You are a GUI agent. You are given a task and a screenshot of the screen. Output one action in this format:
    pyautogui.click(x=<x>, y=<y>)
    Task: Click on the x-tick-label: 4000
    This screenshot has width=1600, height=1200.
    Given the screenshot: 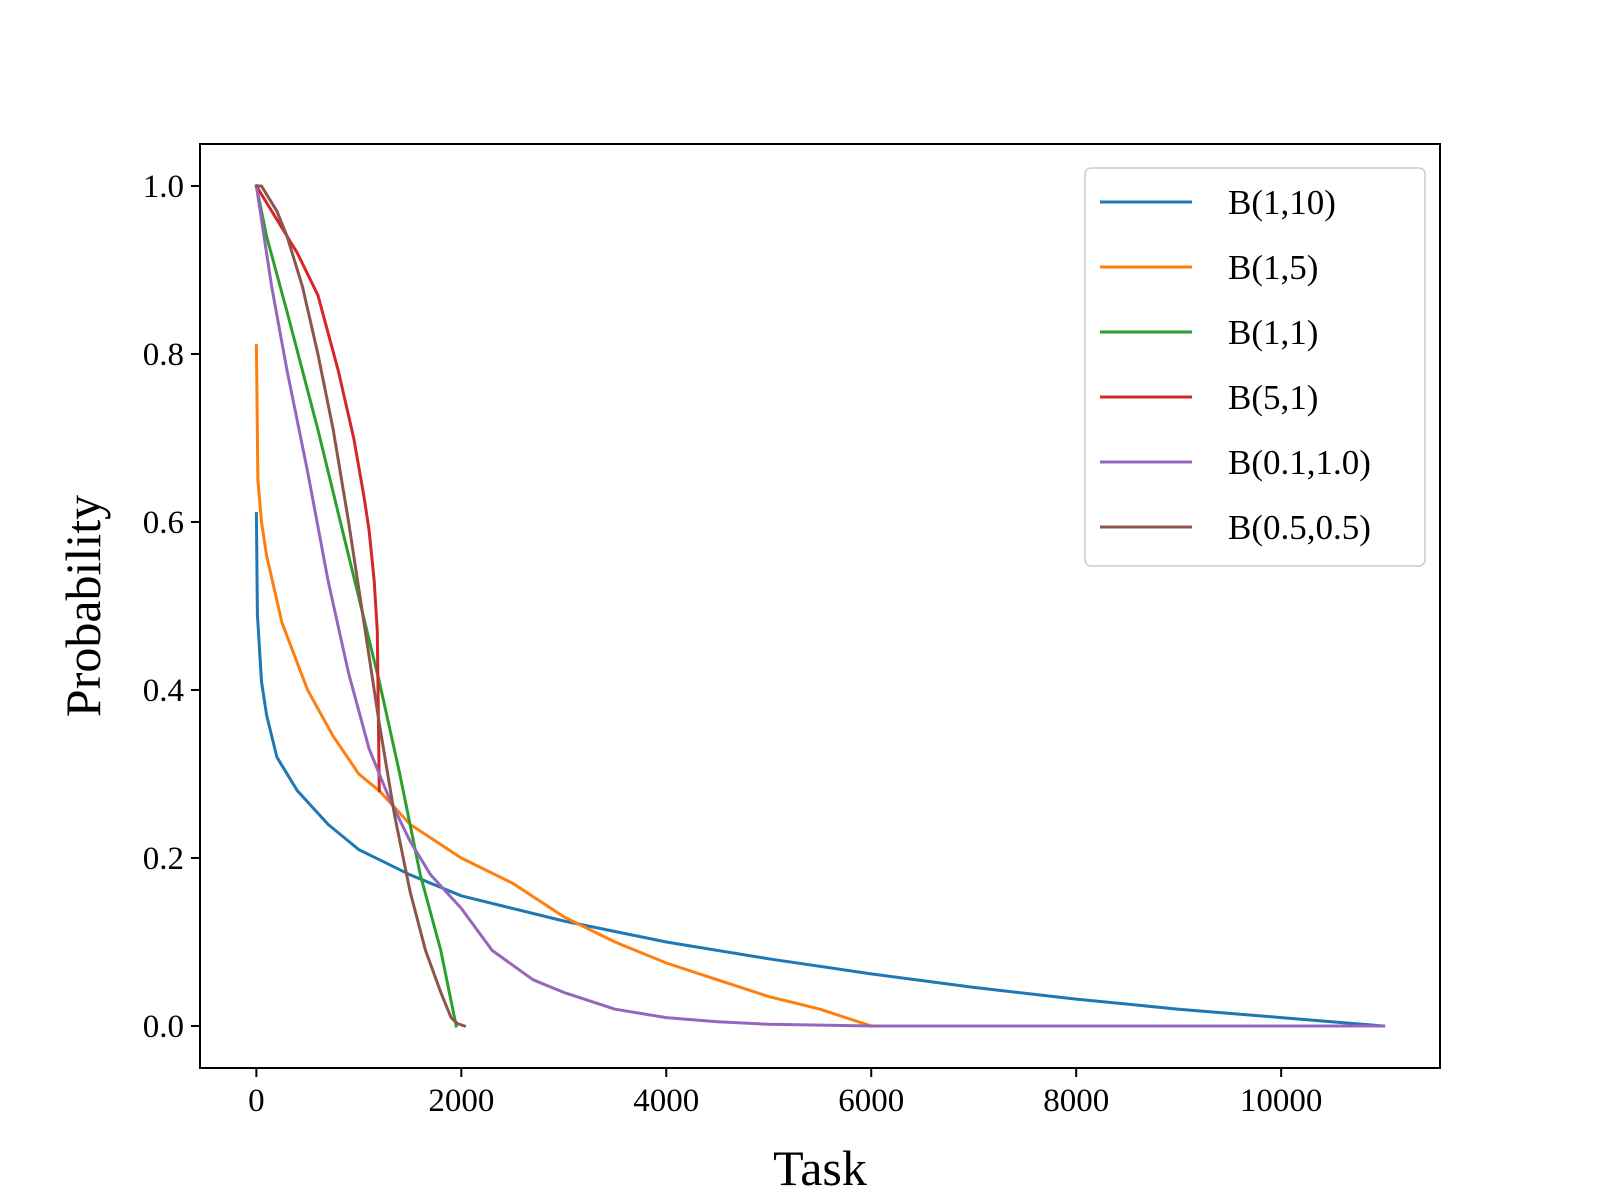 What is the action you would take?
    pyautogui.click(x=666, y=1101)
    